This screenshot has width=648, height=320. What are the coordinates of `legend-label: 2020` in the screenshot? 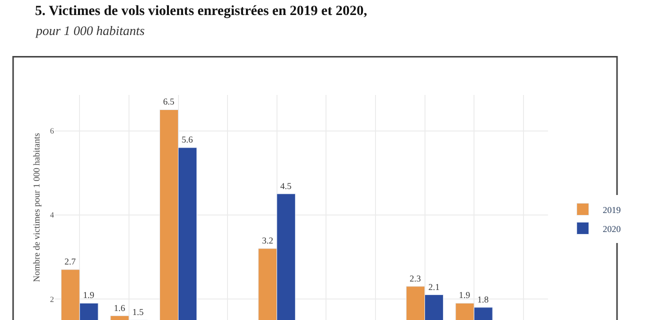 It's located at (612, 229).